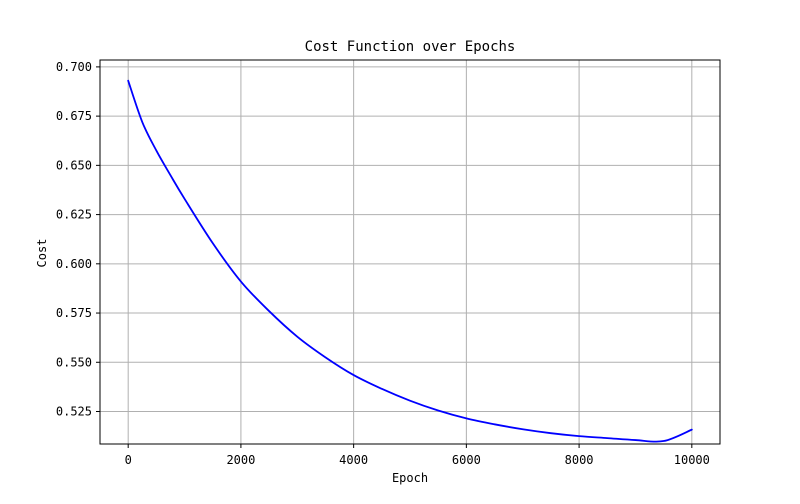  I want to click on chart-title: Cost Function over Epochs, so click(410, 47).